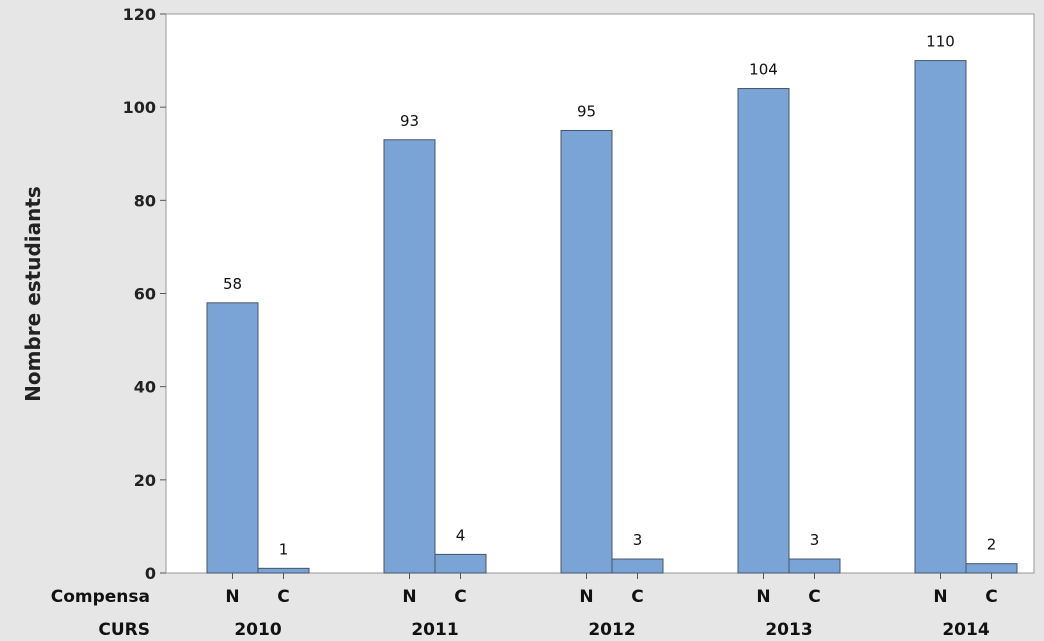  I want to click on y-tick-label: 60, so click(145, 294).